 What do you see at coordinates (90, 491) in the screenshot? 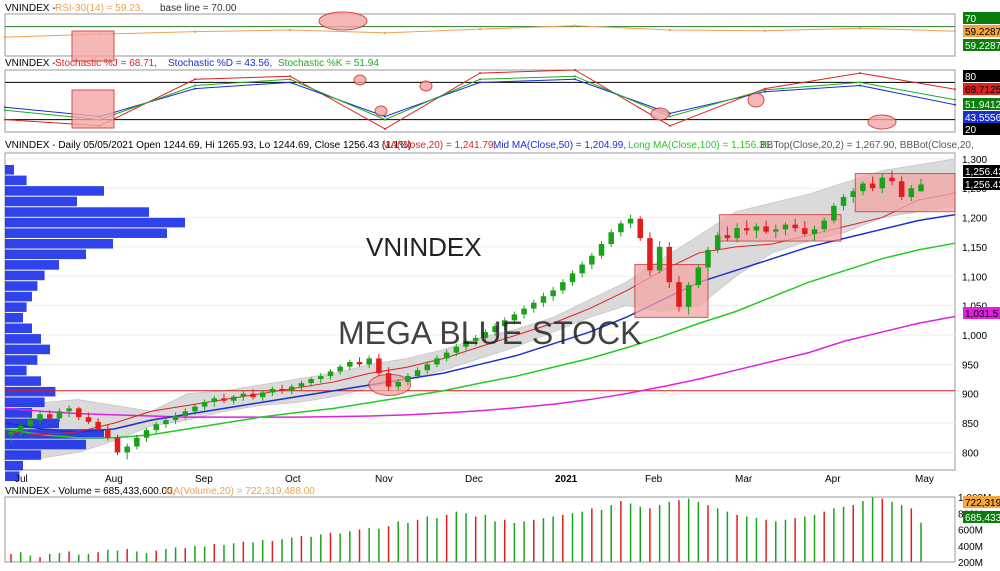
I see `volume-header-value: VNINDEX - Volume = 685,433,600.00,` at bounding box center [90, 491].